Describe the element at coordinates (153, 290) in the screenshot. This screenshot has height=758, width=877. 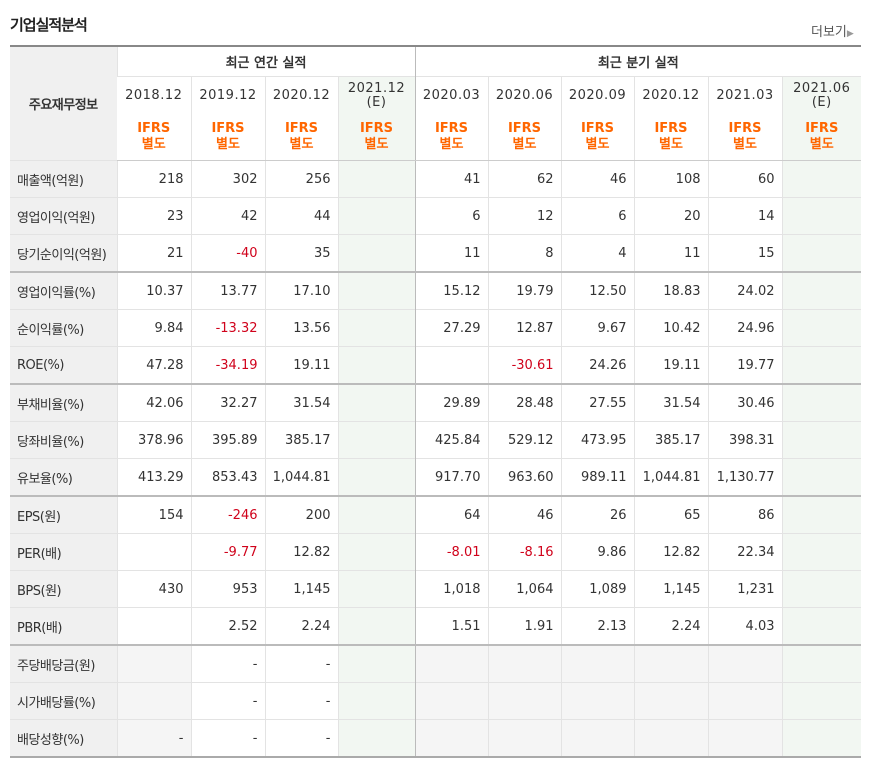
I see `table-cell: 10.37` at that location.